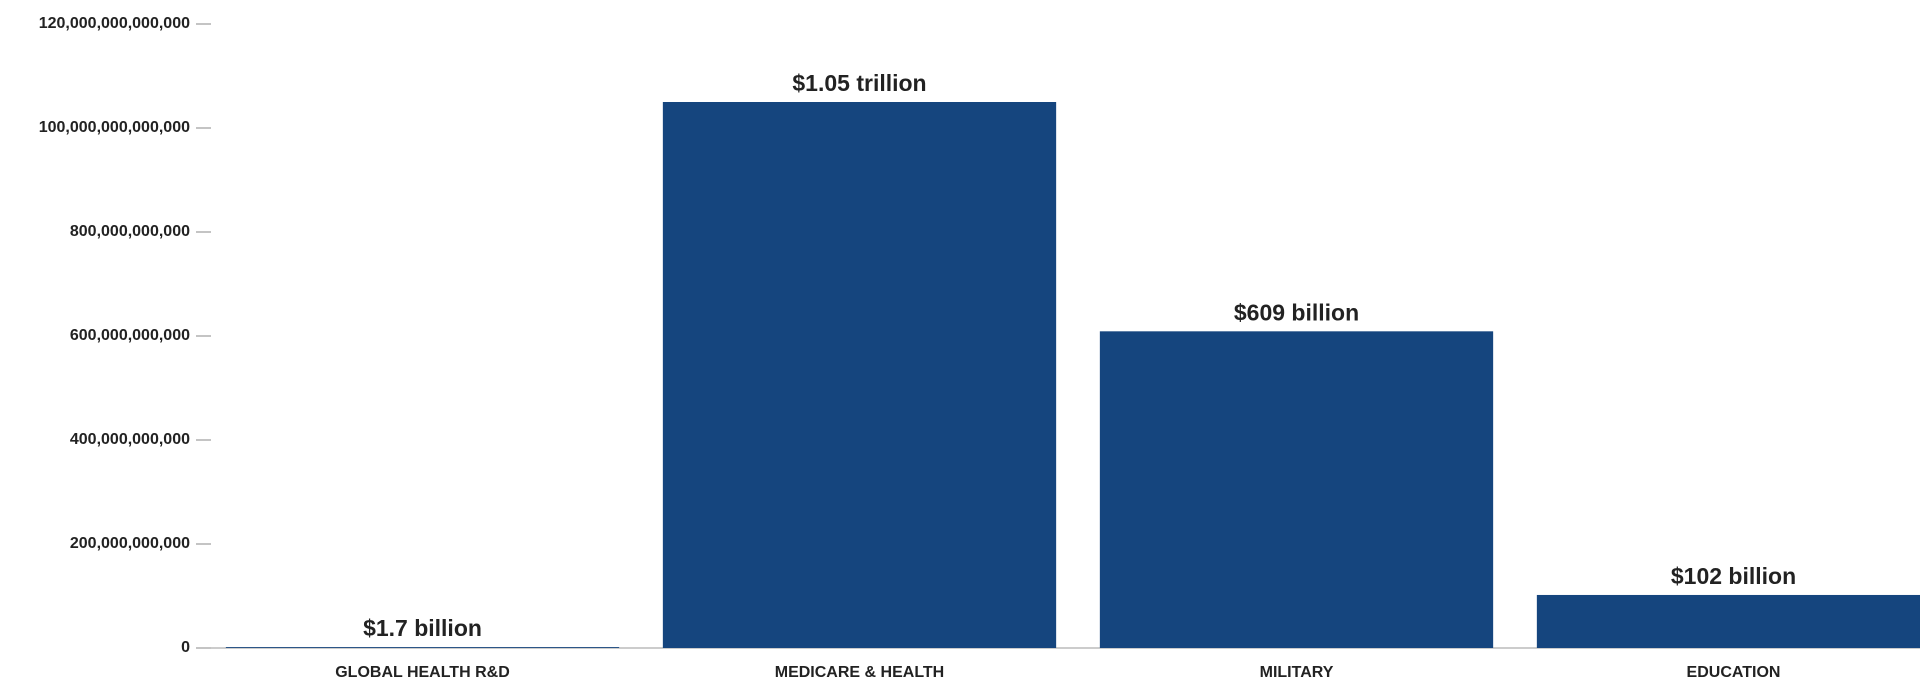 The height and width of the screenshot is (684, 1920). What do you see at coordinates (1734, 672) in the screenshot?
I see `x-tick-label: EDUCATION` at bounding box center [1734, 672].